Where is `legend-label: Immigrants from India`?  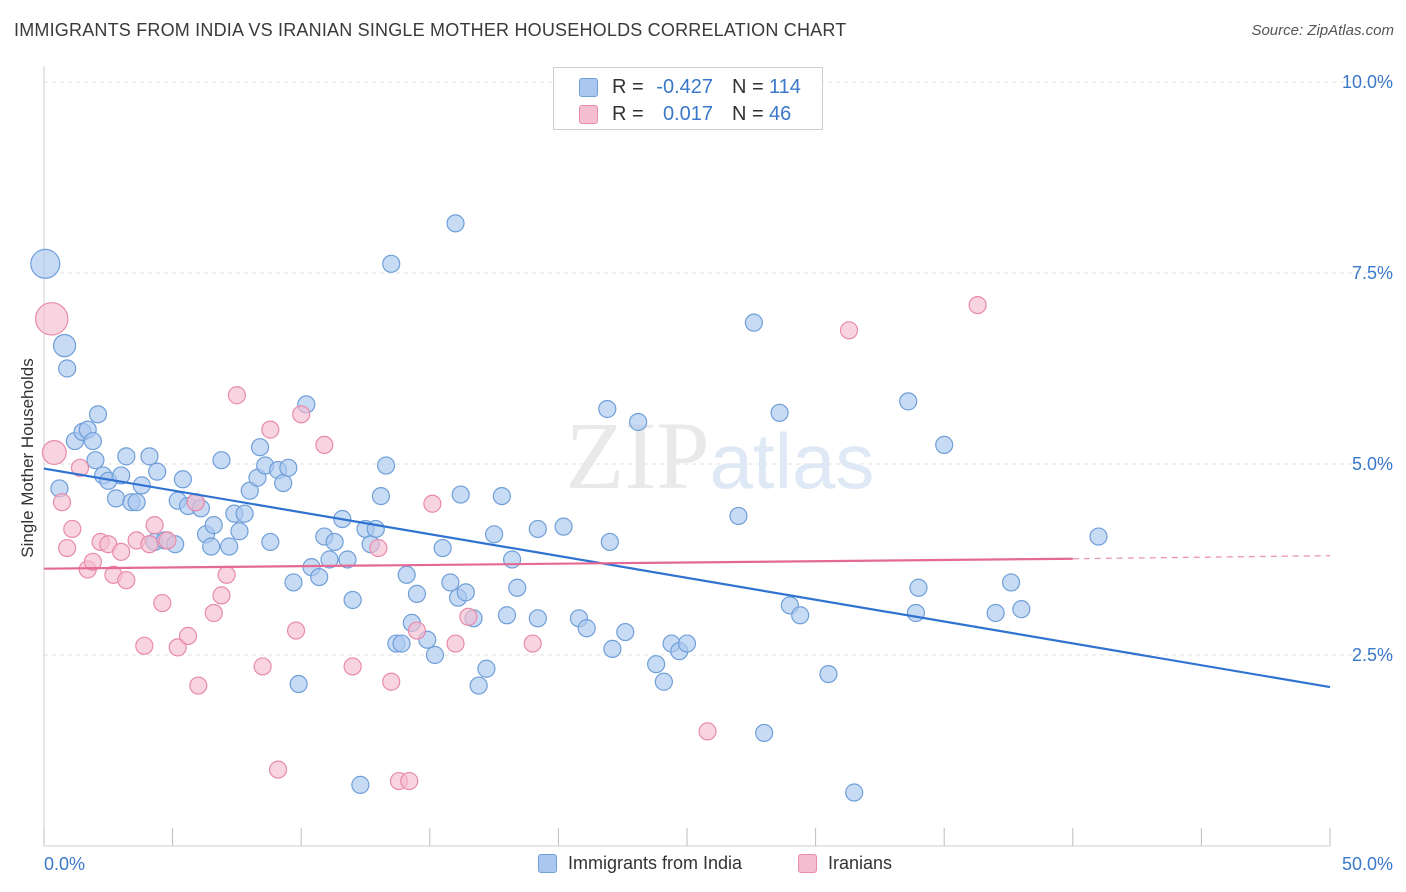 legend-label: Immigrants from India is located at coordinates (655, 863).